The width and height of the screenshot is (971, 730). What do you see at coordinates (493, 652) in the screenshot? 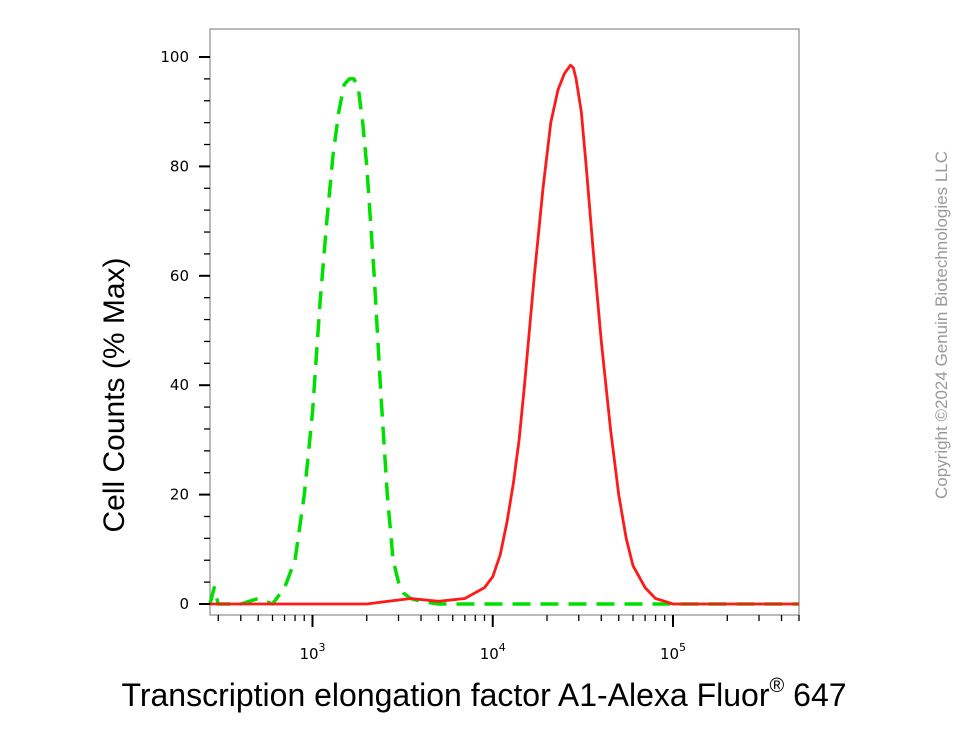
I see `x-tick-label: 10⁴` at bounding box center [493, 652].